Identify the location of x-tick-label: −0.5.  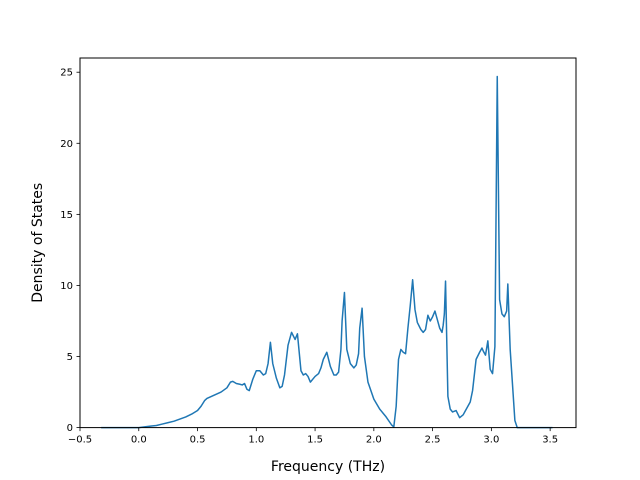
(80, 440).